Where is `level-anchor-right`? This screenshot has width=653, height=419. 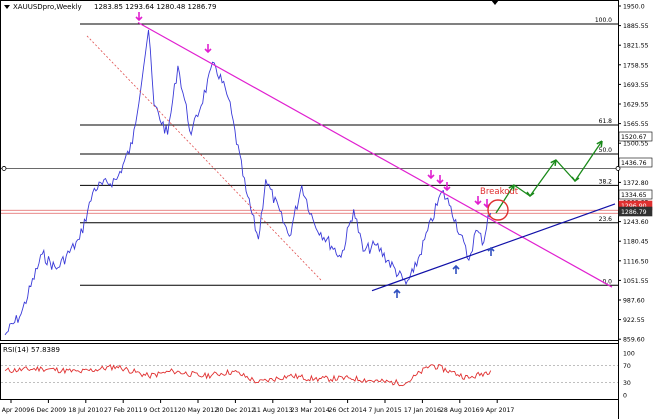
level-anchor-right is located at coordinates (618, 168).